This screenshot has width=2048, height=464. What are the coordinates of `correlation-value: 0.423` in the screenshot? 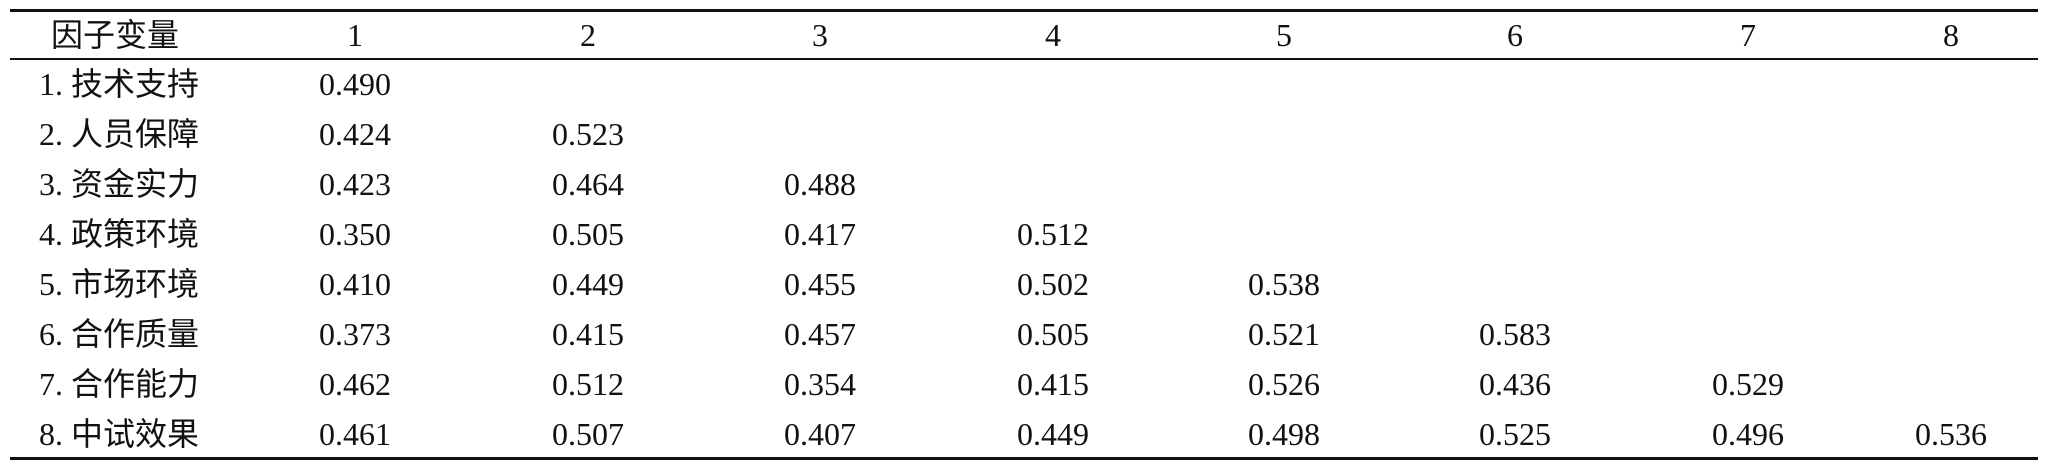 It's located at (355, 184).